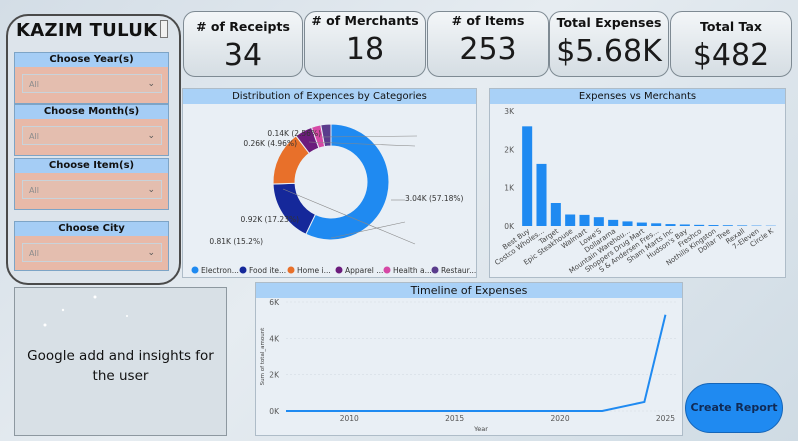  I want to click on ad-text: Google add and insights for the user, so click(120, 366).